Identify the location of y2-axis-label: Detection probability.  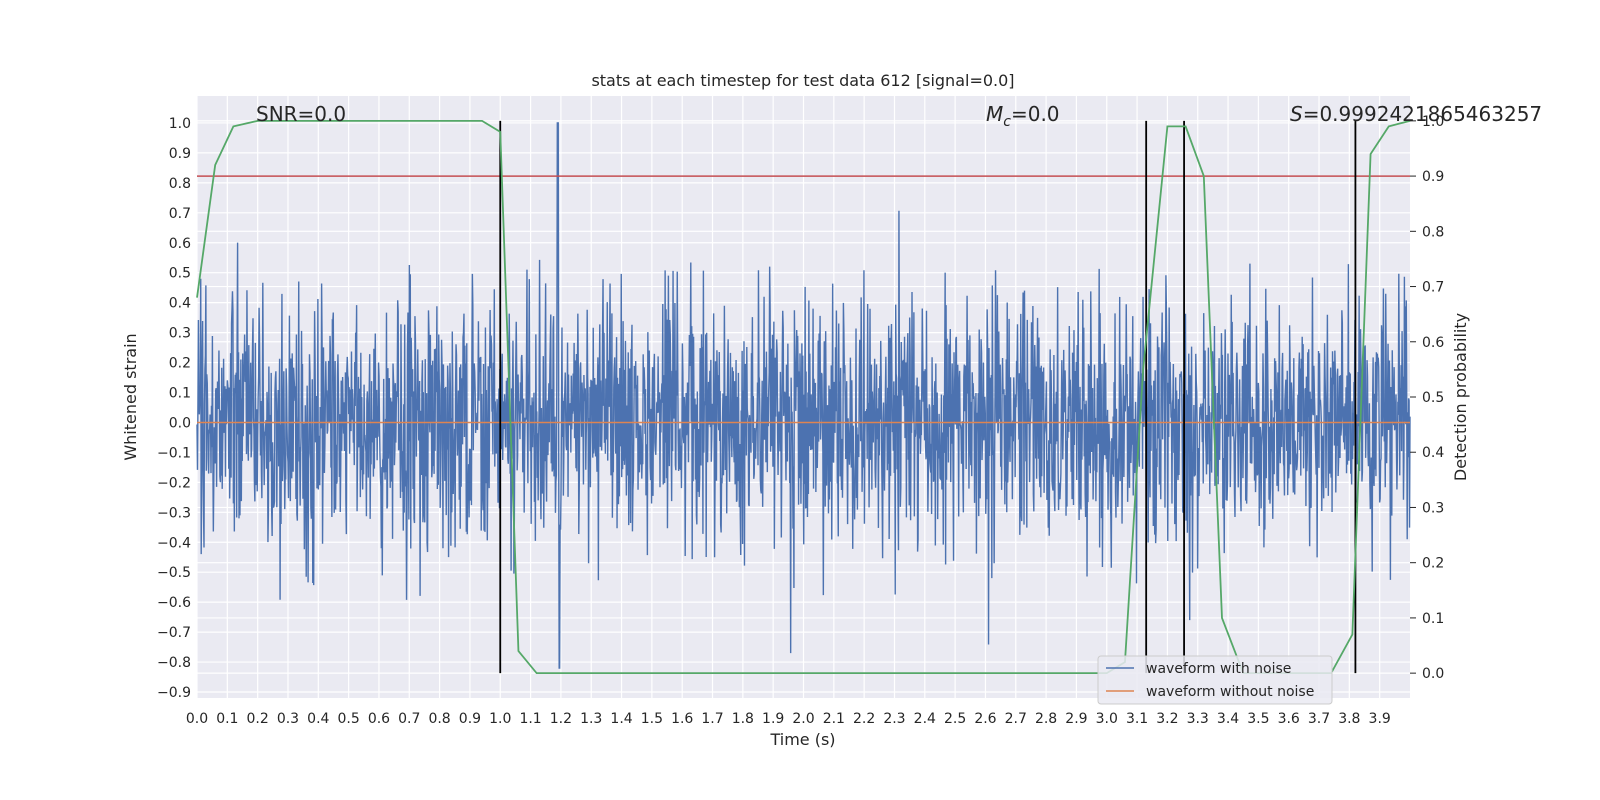
(1460, 397).